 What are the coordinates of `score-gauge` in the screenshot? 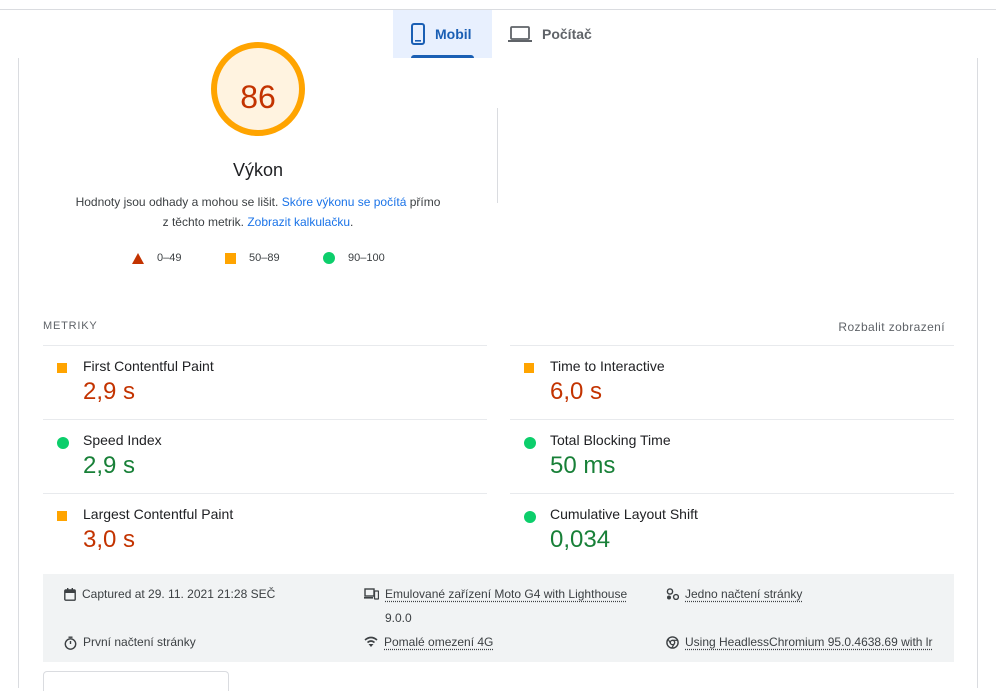 It's located at (258, 89).